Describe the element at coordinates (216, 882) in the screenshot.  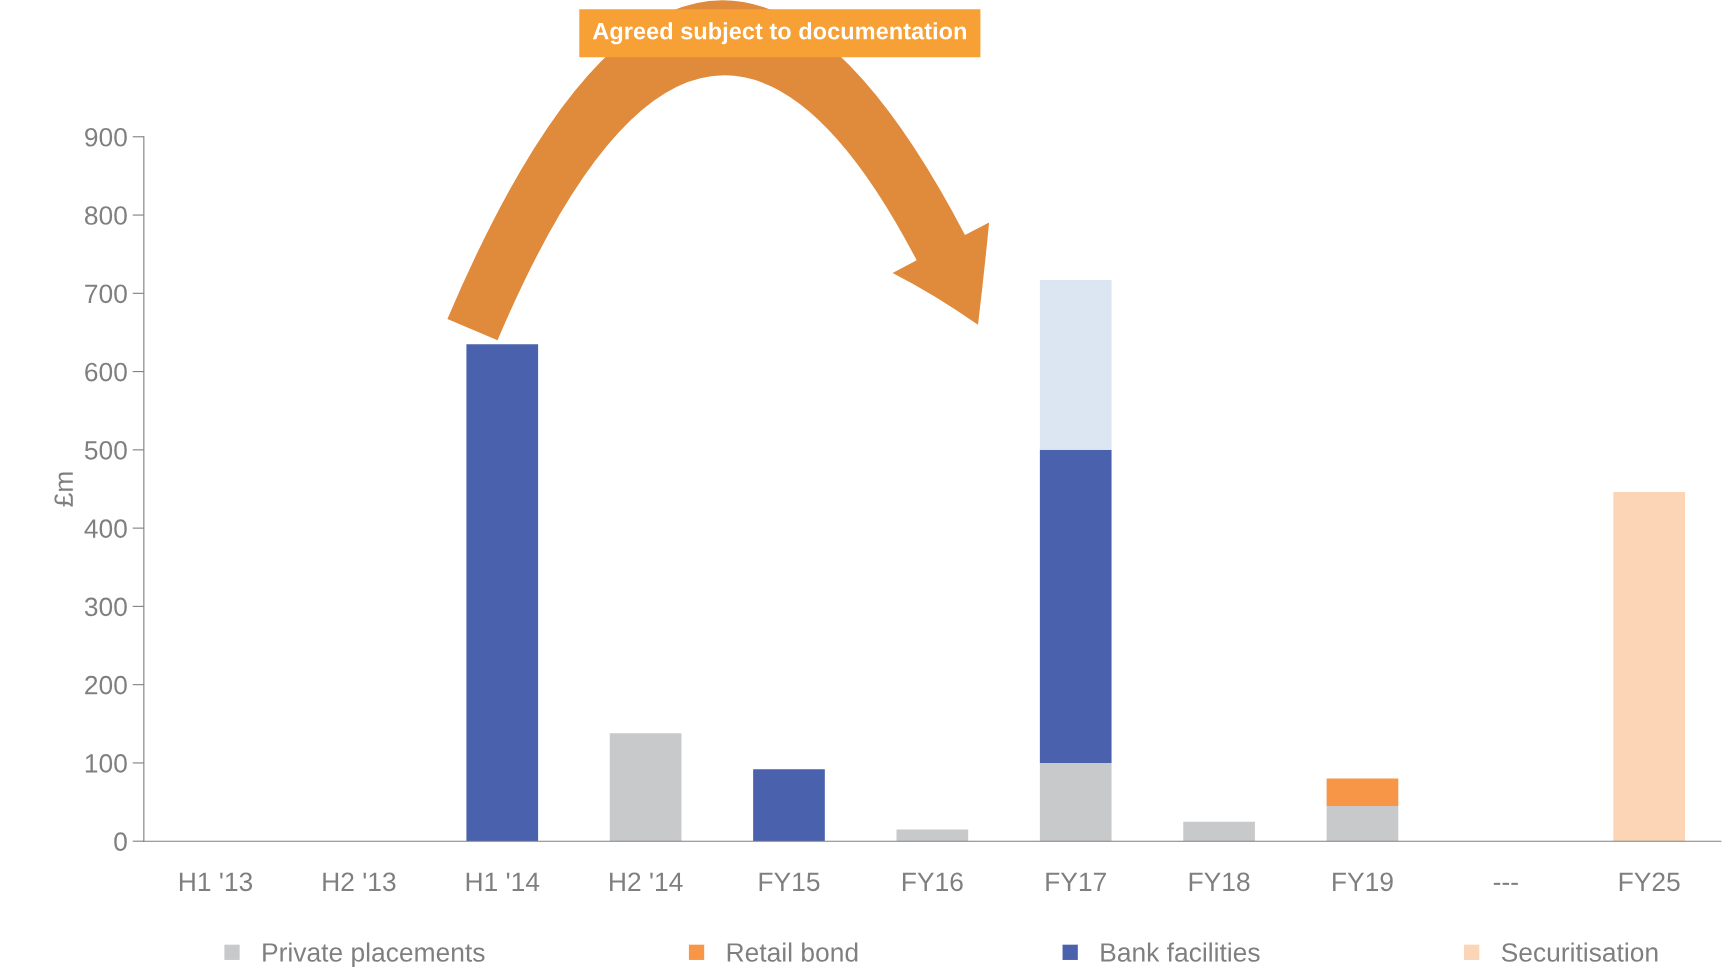
I see `x-tick-label: H1 '13` at that location.